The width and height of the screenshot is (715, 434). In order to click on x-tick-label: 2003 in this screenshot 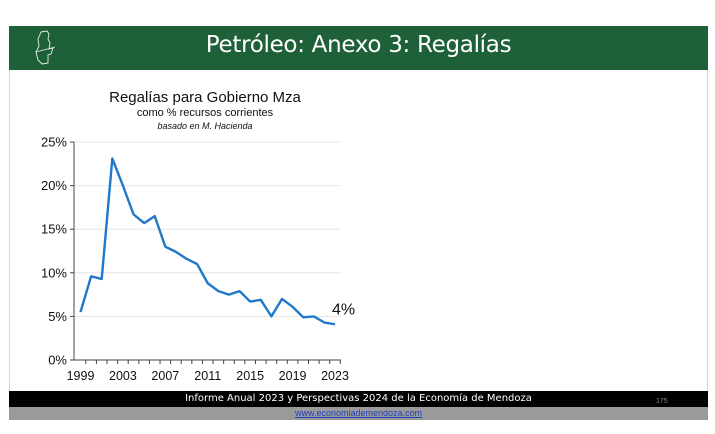, I will do `click(123, 376)`.